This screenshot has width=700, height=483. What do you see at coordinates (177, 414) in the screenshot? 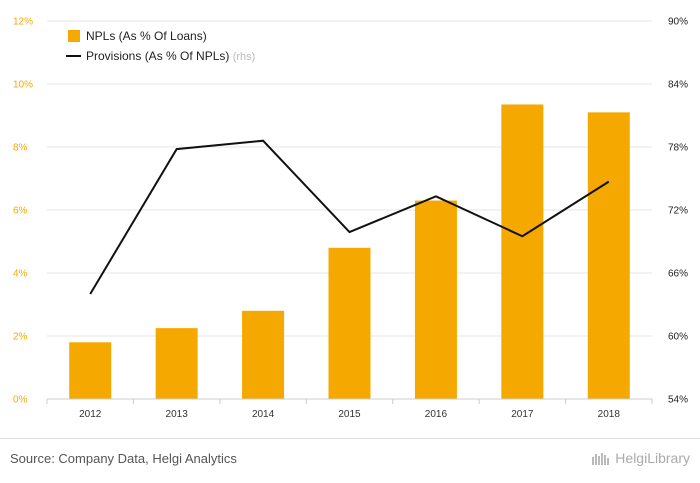
I see `x-tick-label: 2013` at bounding box center [177, 414].